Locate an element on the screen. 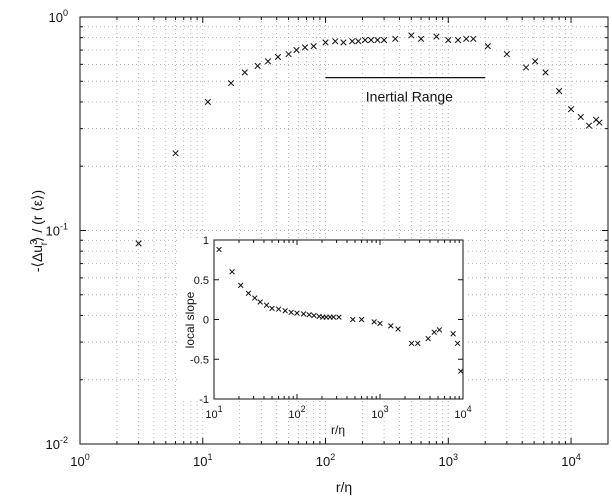  inset-x-tick-label: 10² is located at coordinates (296, 412).